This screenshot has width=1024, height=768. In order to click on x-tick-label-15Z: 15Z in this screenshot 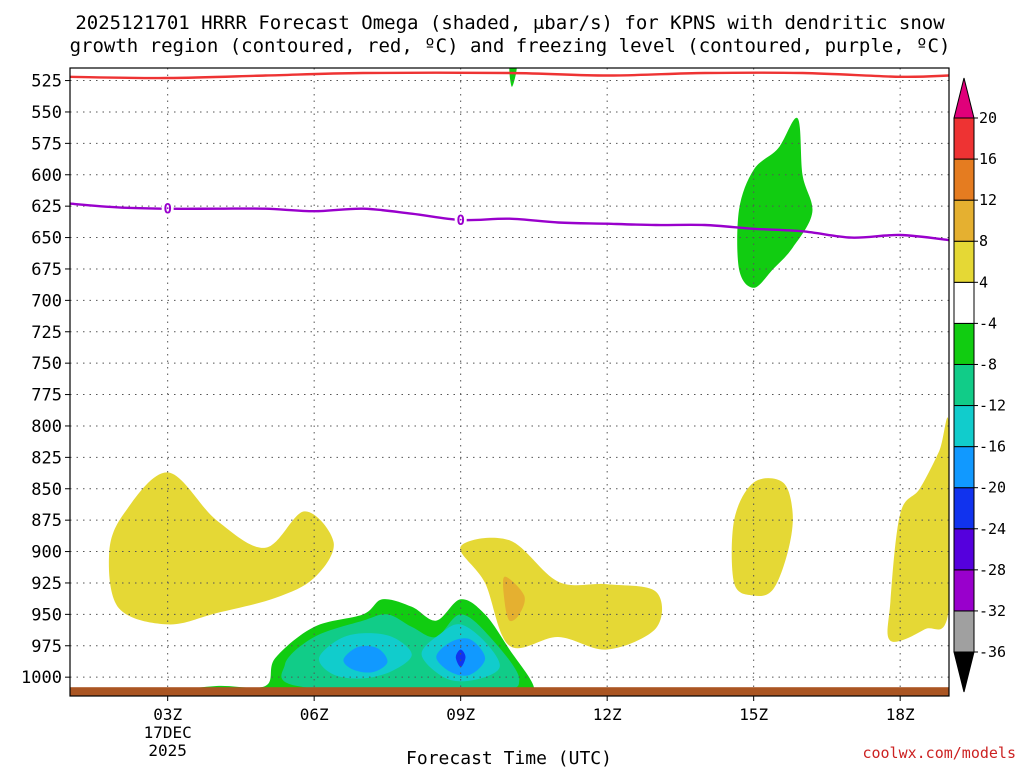, I will do `click(753, 714)`.